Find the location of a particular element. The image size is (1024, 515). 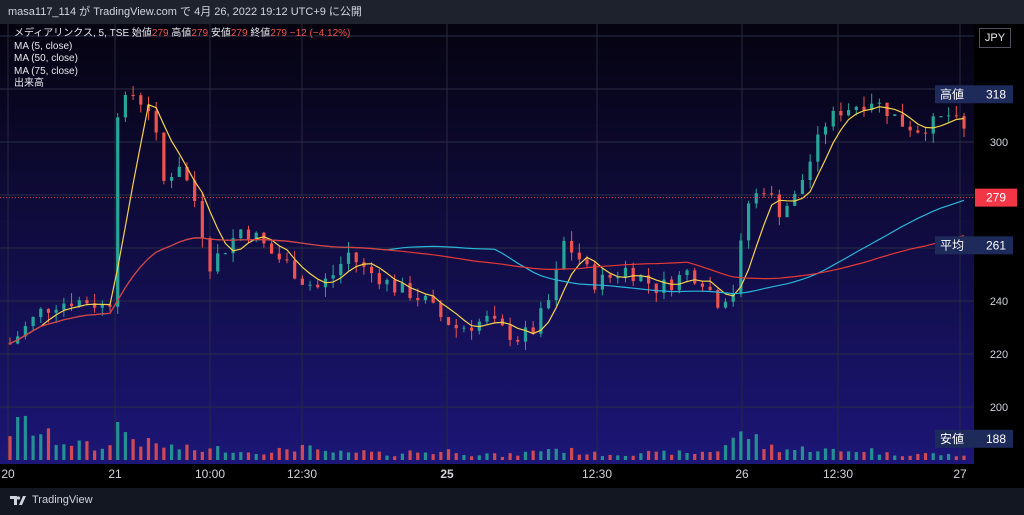

currency-button: JPY is located at coordinates (995, 38).